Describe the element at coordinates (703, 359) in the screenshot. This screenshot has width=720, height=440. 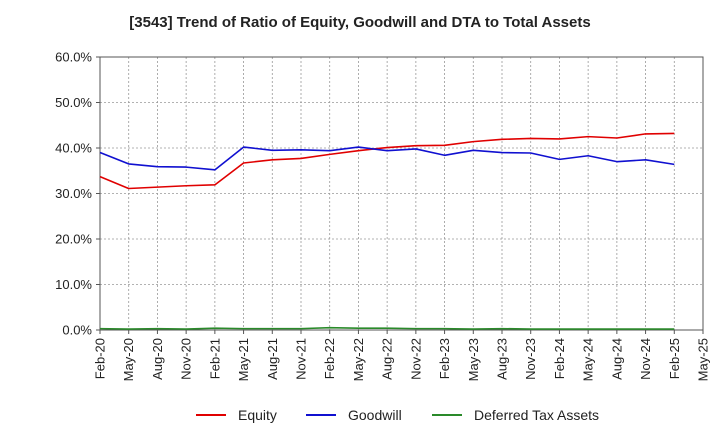
I see `x-tick-label: May-25` at that location.